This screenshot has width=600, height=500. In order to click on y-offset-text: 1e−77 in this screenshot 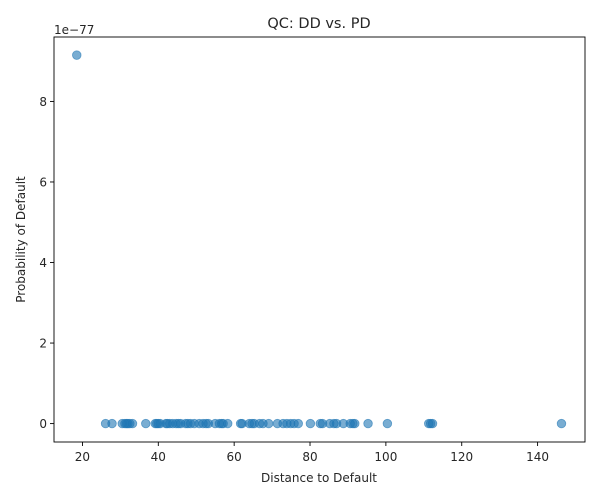, I will do `click(74, 30)`.